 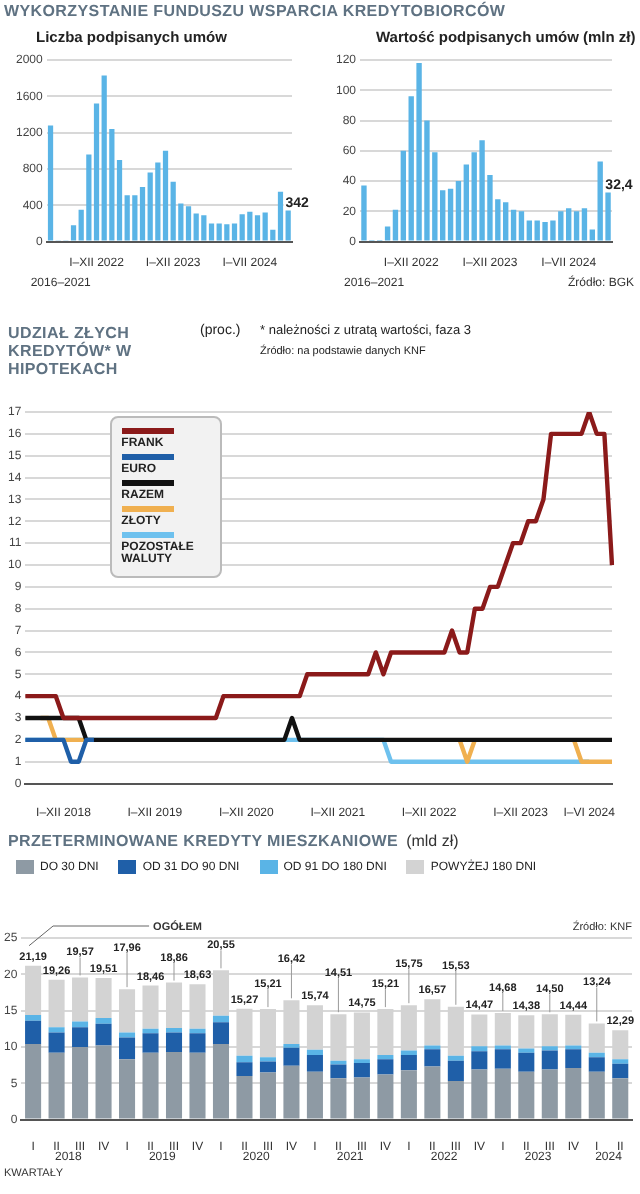 What do you see at coordinates (255, 11) in the screenshot?
I see `chart-title: WYKORZYSTANIE FUNDUSZU WSPARCIA KREDYTOBIORCÓW` at bounding box center [255, 11].